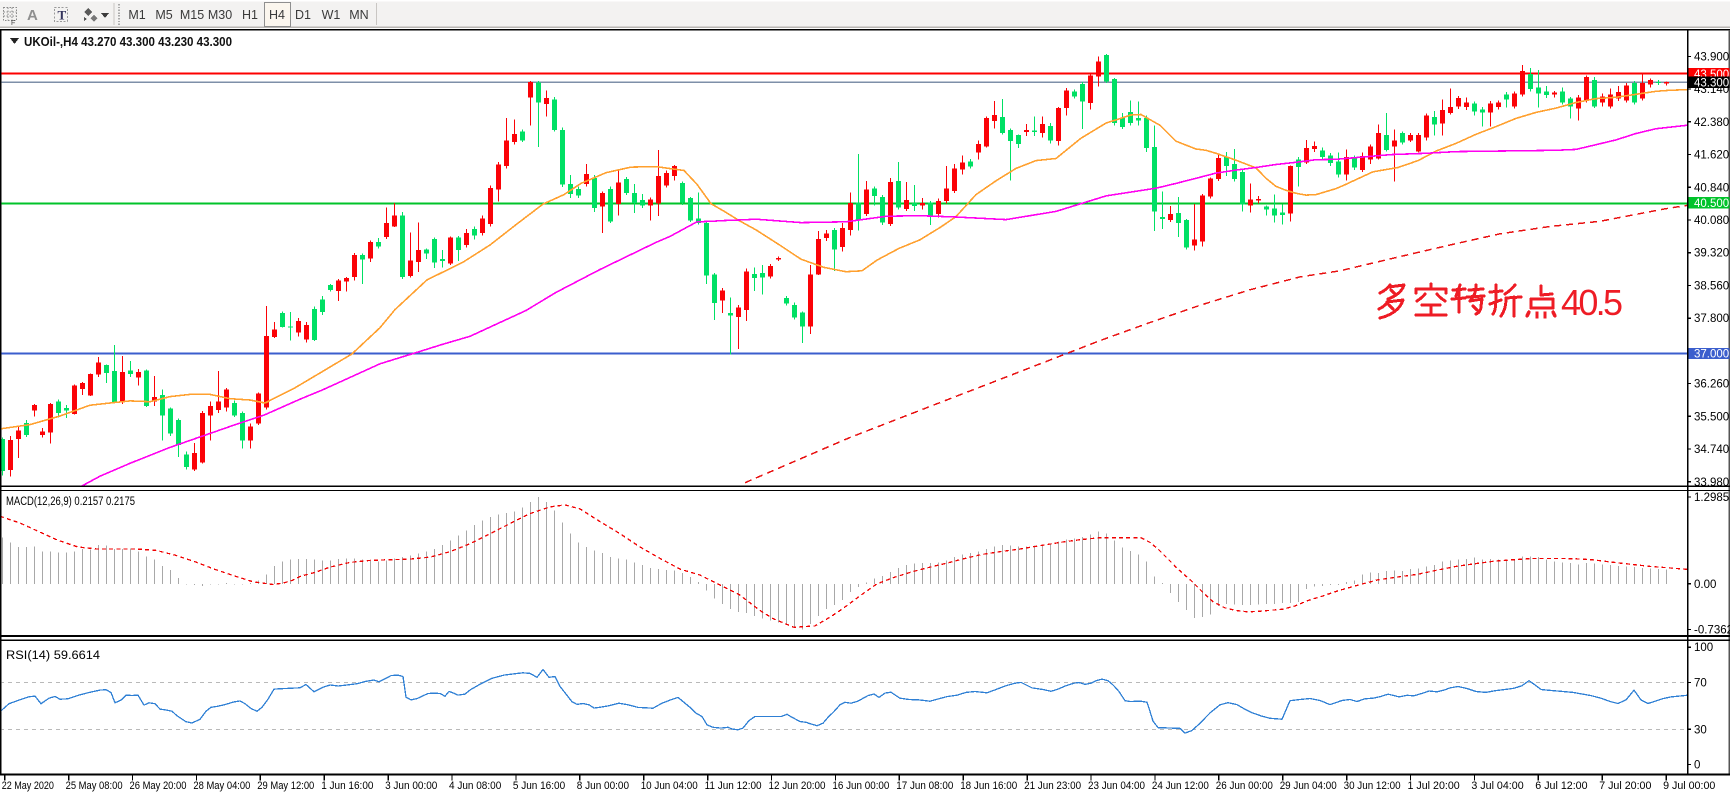 This screenshot has width=1730, height=795. Describe the element at coordinates (924, 786) in the screenshot. I see `svg-text: 17 Jun 08:00` at that location.